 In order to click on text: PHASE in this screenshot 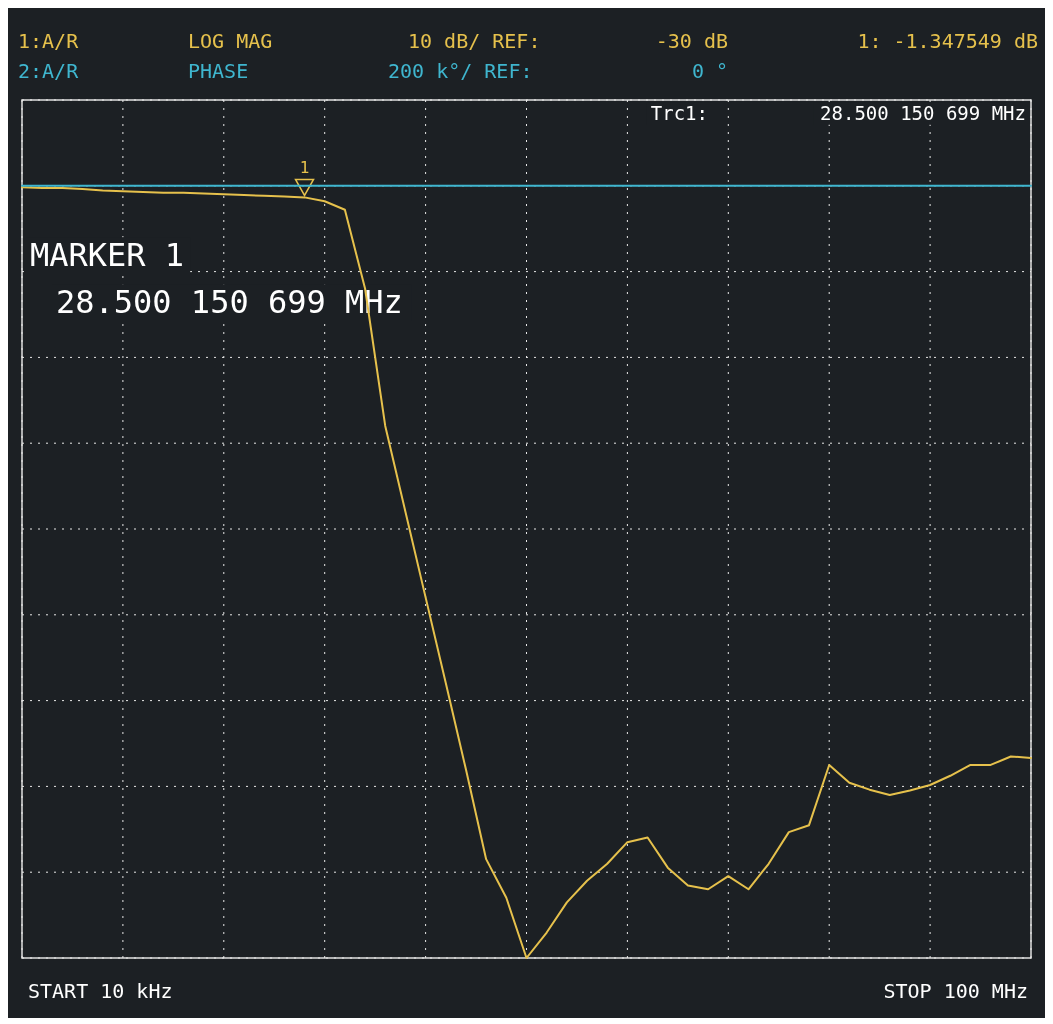, I will do `click(218, 71)`.